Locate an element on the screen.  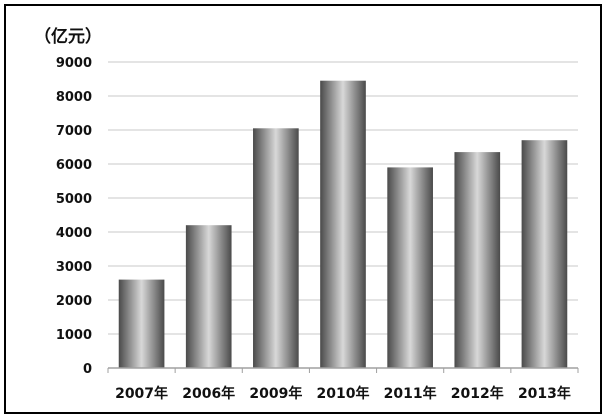
y-tick-label: 0 is located at coordinates (87, 369).